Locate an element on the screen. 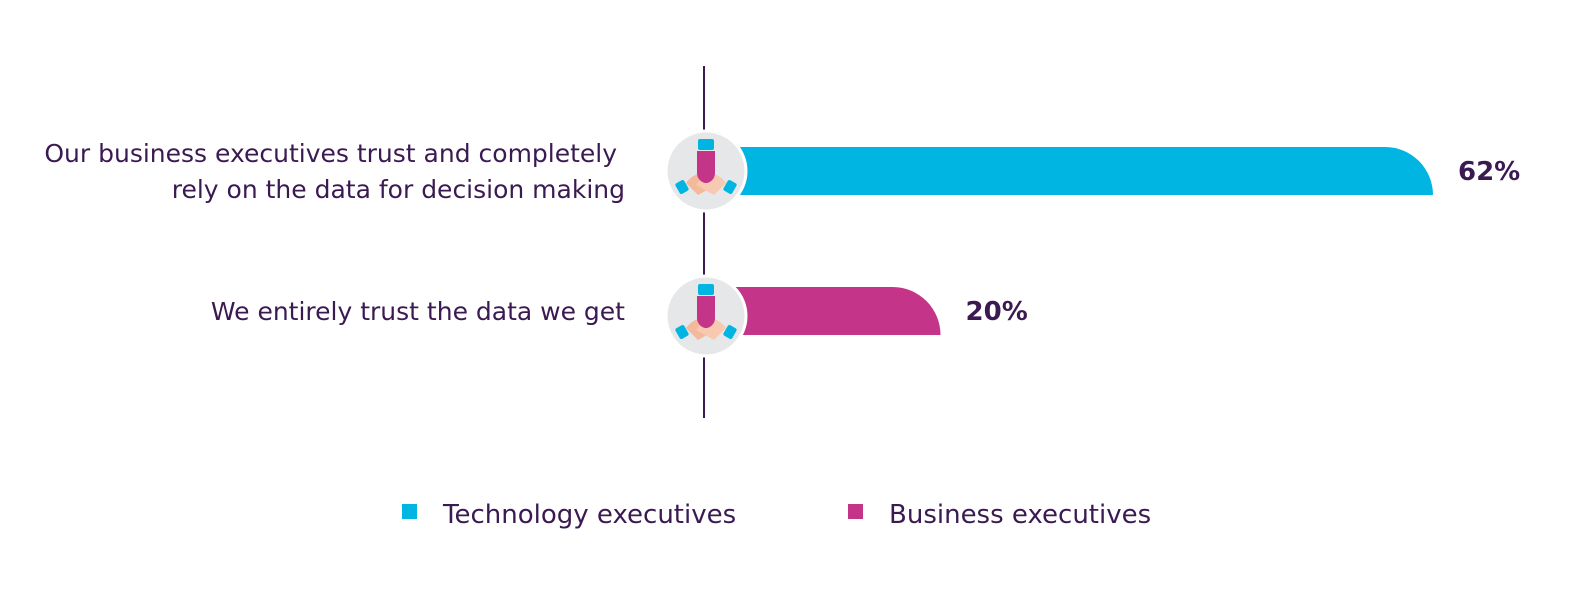 This screenshot has width=1596, height=597. category-label-2: We entirely trust the data we get is located at coordinates (418, 311).